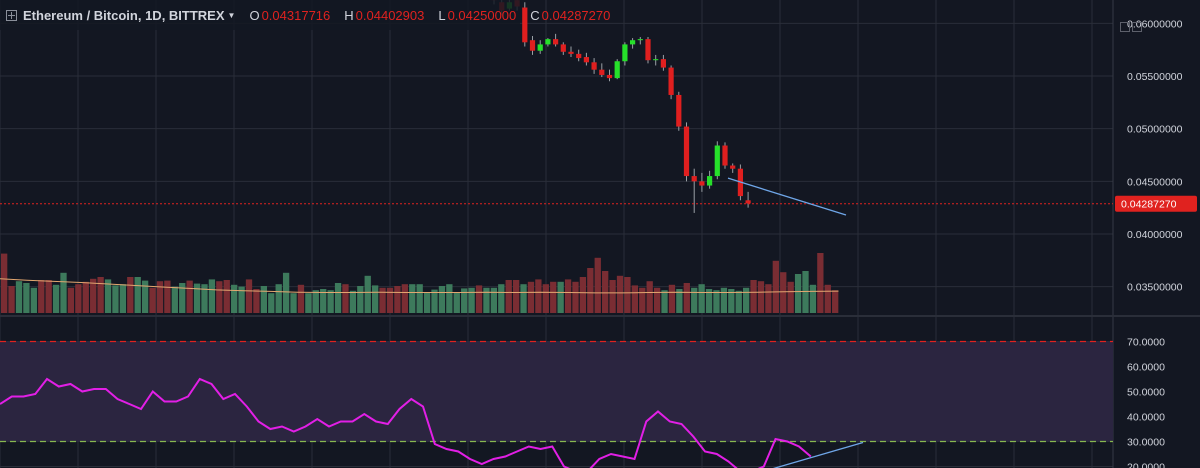 The height and width of the screenshot is (468, 1200). What do you see at coordinates (1155, 24) in the screenshot?
I see `price-tick-label: 0.06000000` at bounding box center [1155, 24].